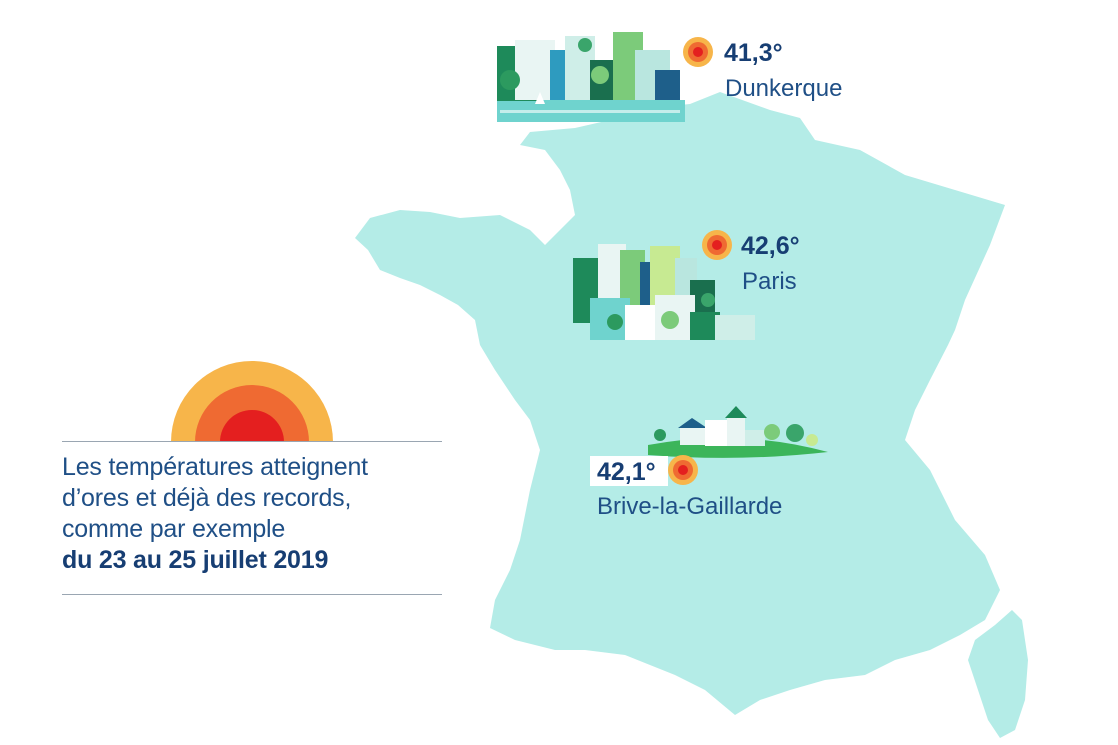 The height and width of the screenshot is (745, 1118). I want to click on temperature-paris: 42,6°, so click(770, 246).